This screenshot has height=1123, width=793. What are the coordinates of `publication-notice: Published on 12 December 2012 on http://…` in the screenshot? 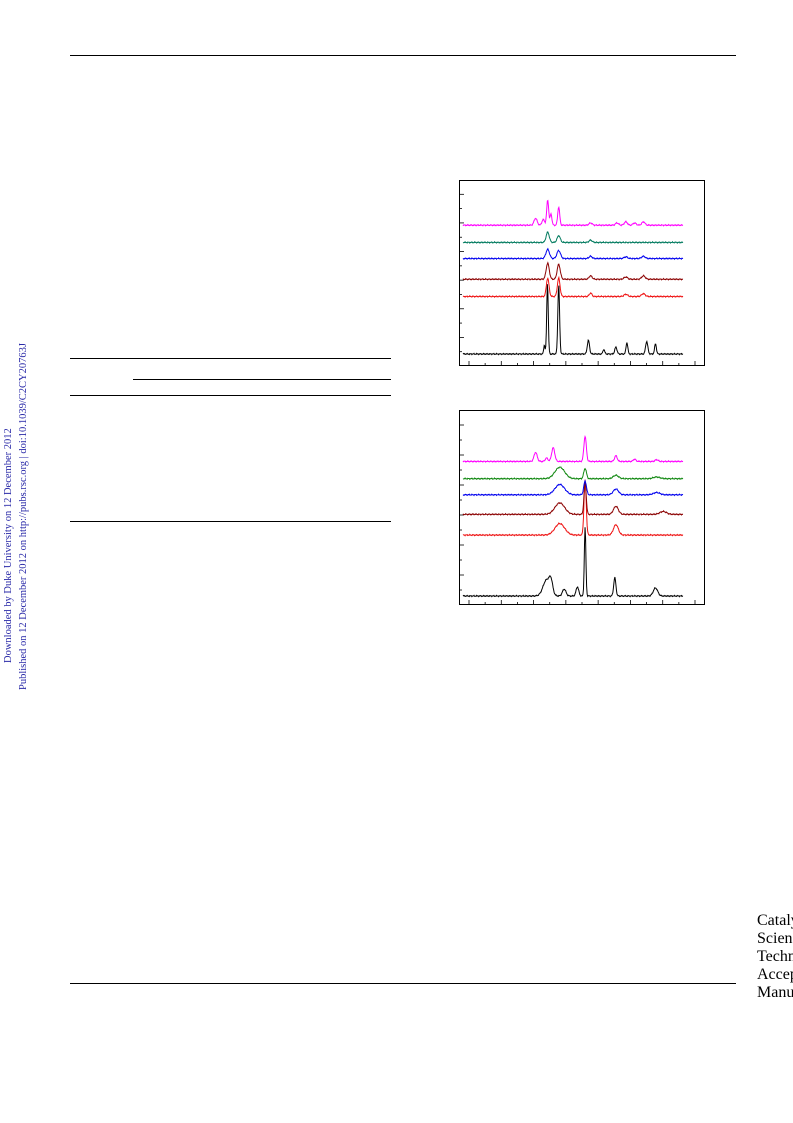 It's located at (23, 516).